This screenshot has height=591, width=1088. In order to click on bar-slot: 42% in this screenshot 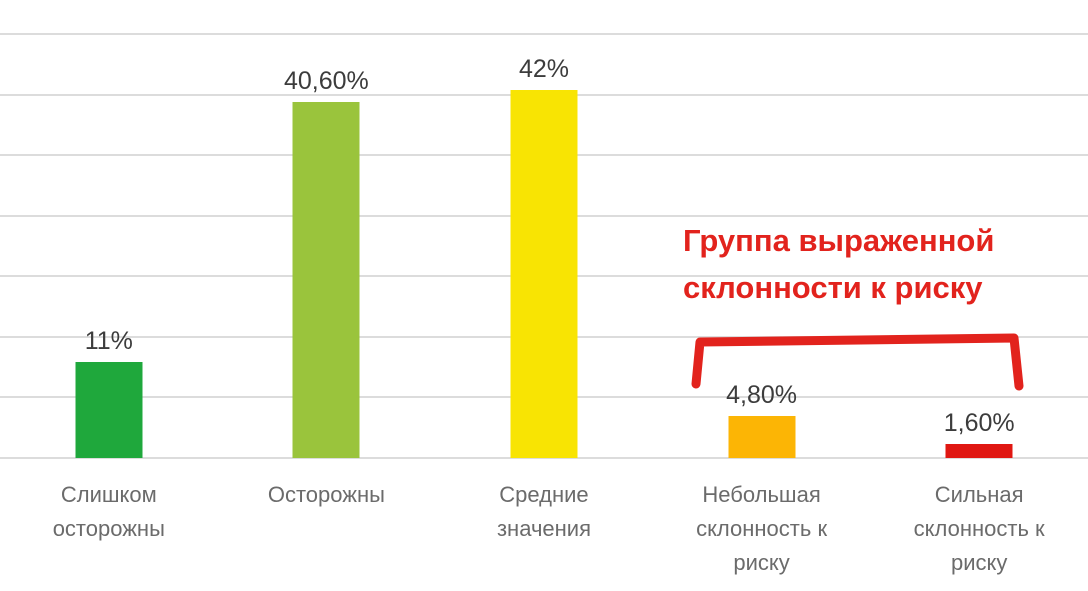, I will do `click(544, 246)`.